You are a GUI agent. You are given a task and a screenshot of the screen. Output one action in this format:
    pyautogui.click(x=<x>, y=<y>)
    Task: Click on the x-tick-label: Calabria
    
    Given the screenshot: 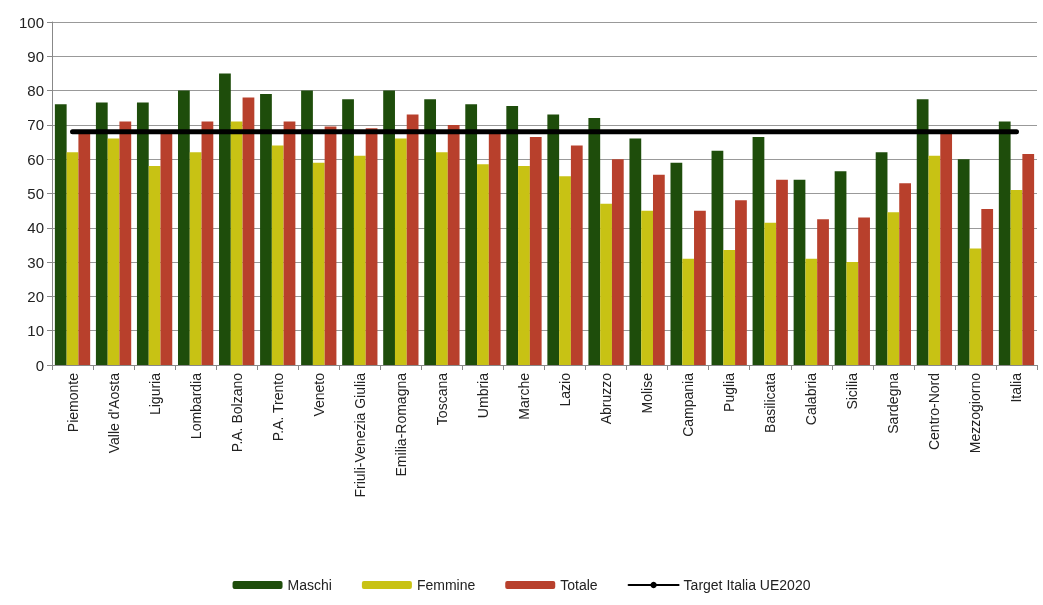 What is the action you would take?
    pyautogui.click(x=811, y=399)
    